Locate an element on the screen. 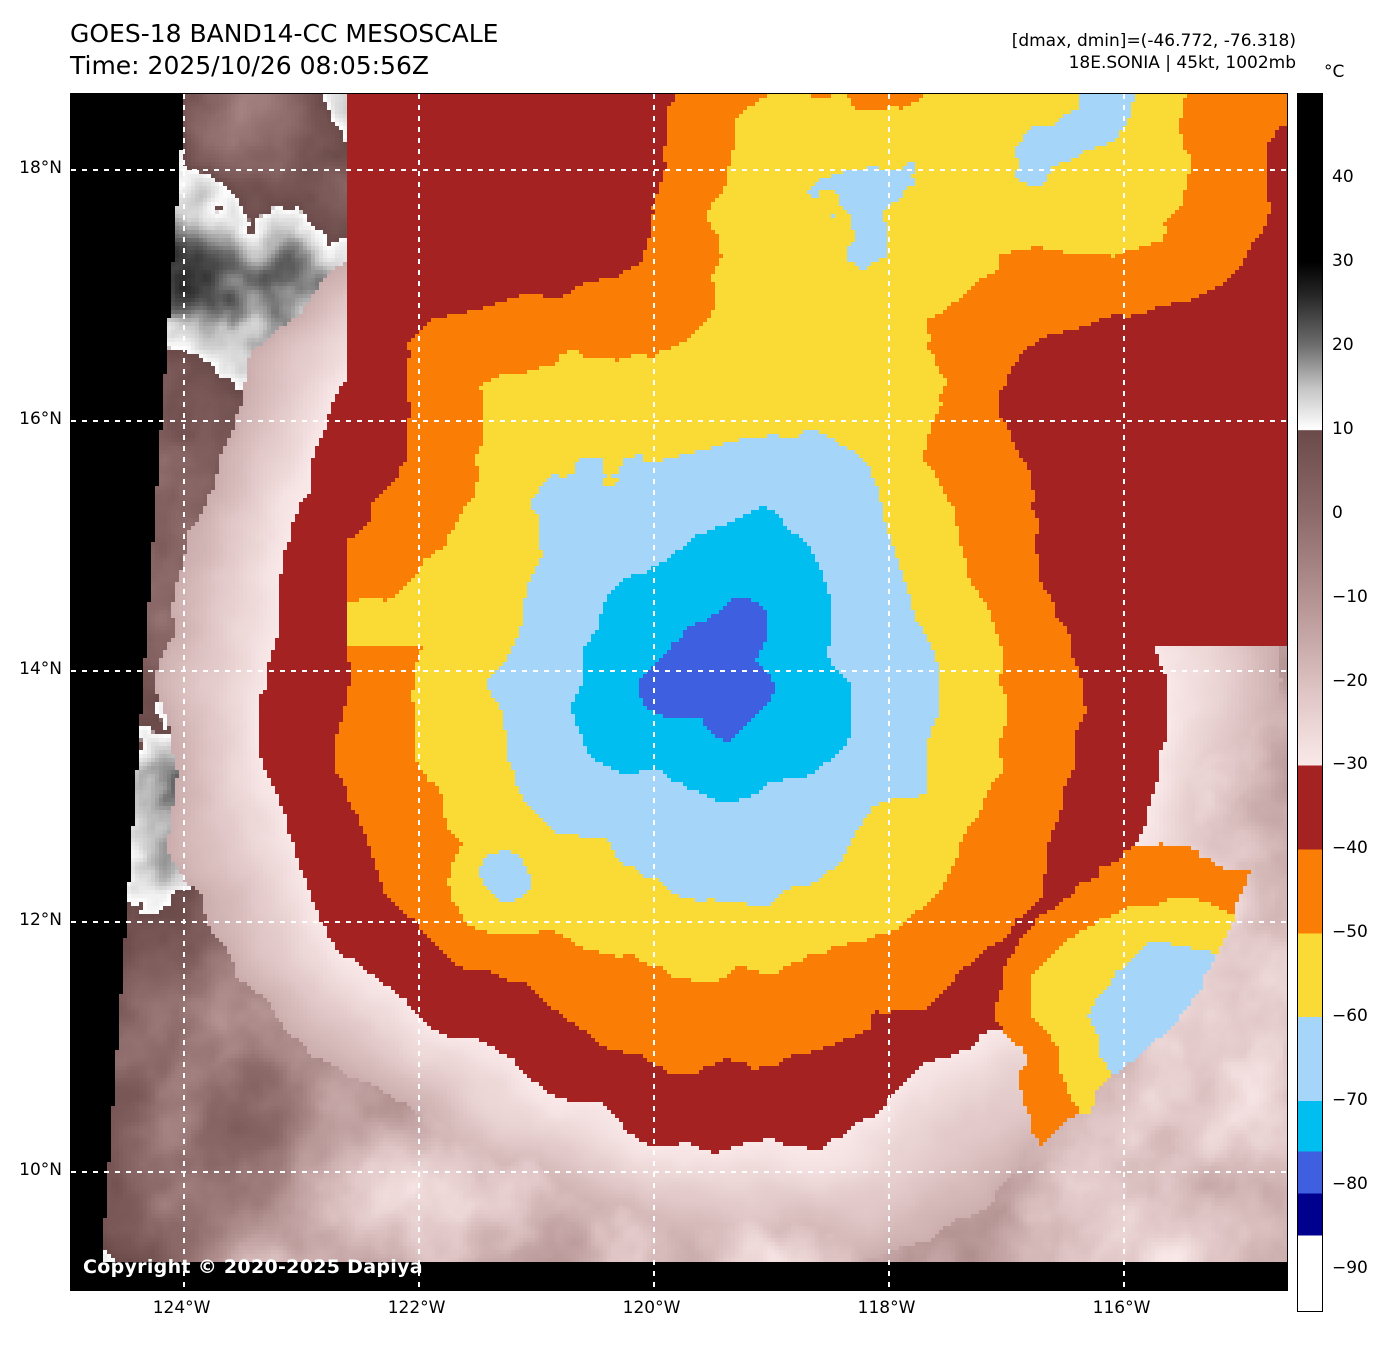 The height and width of the screenshot is (1359, 1390). colorbar-tick--80: −80 is located at coordinates (1350, 1184).